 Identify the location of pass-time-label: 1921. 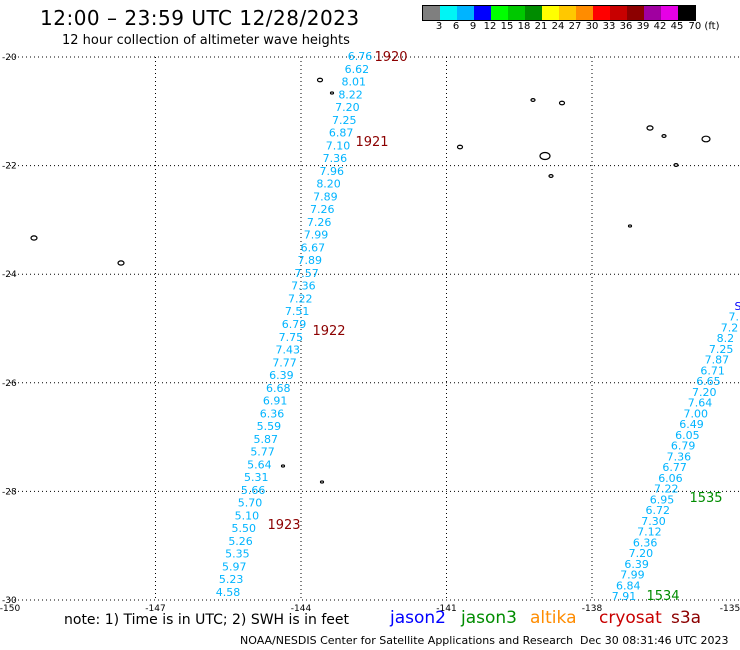
(371, 142).